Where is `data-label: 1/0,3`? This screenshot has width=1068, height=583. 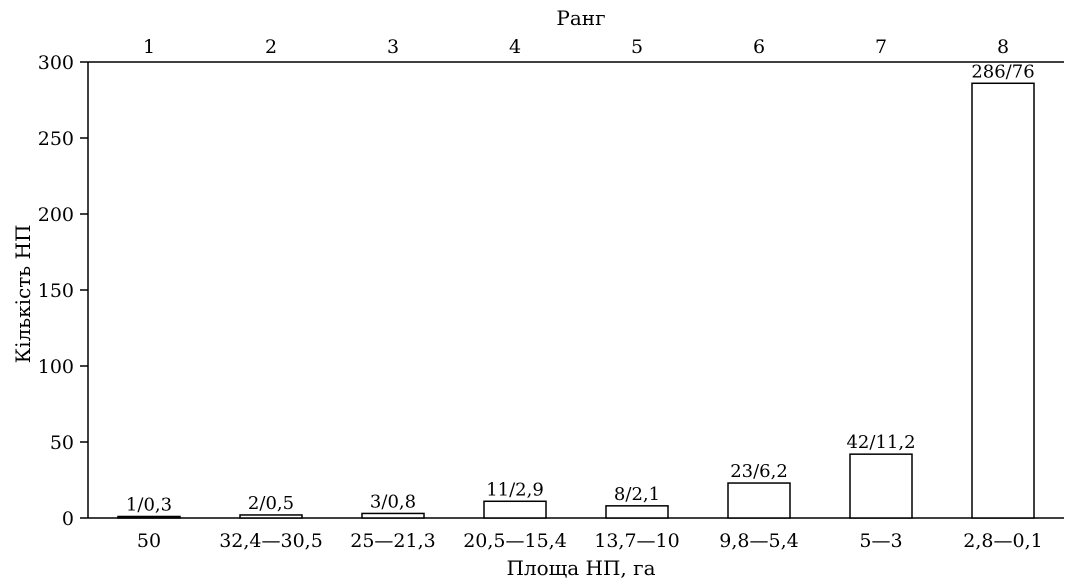 data-label: 1/0,3 is located at coordinates (149, 504).